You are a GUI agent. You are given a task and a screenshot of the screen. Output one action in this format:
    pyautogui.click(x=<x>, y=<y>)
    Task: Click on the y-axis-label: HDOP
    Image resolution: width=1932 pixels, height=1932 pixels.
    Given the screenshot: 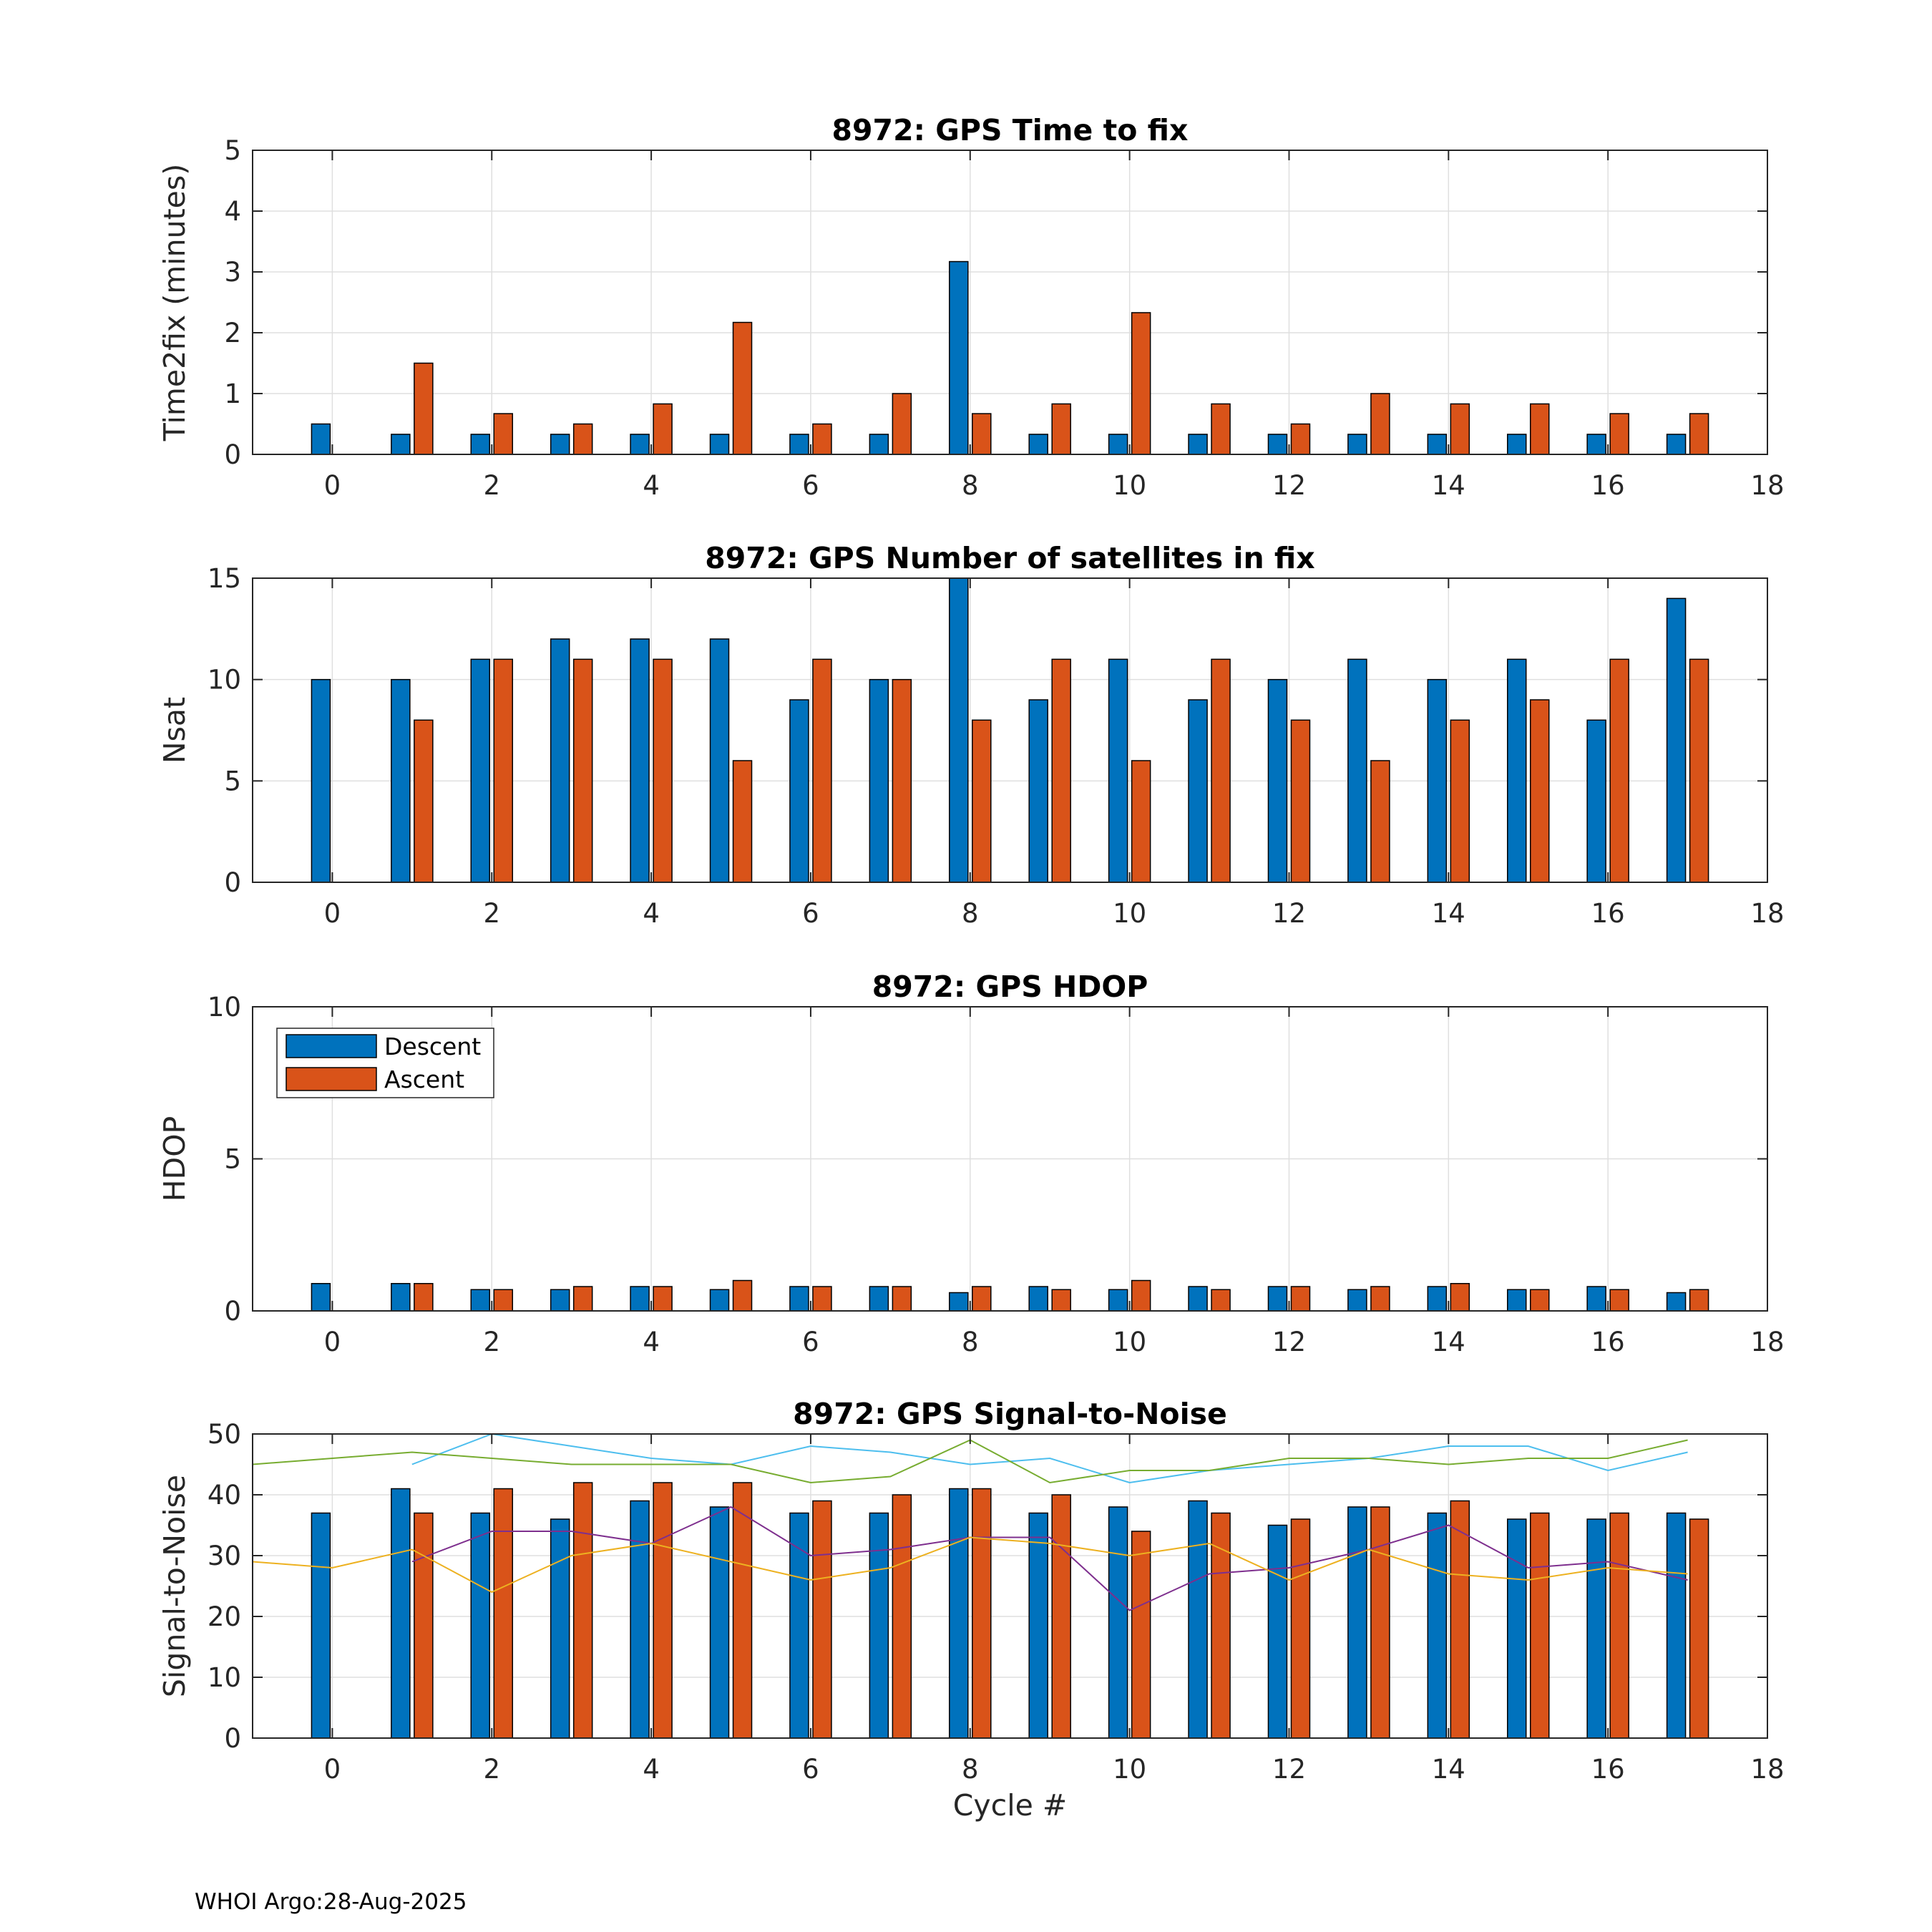 What is the action you would take?
    pyautogui.click(x=174, y=1158)
    